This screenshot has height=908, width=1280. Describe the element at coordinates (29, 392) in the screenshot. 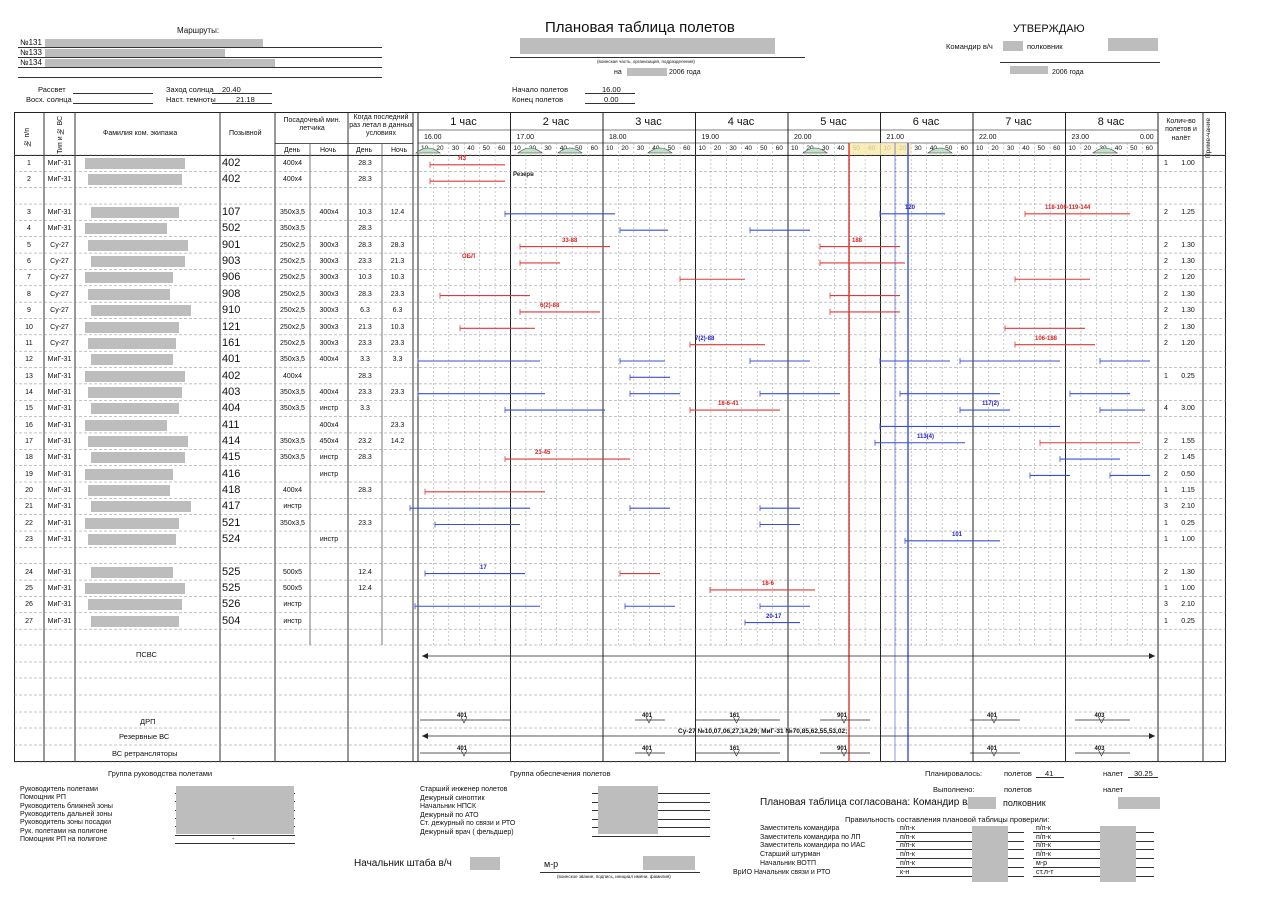

I see `row-number: 14` at that location.